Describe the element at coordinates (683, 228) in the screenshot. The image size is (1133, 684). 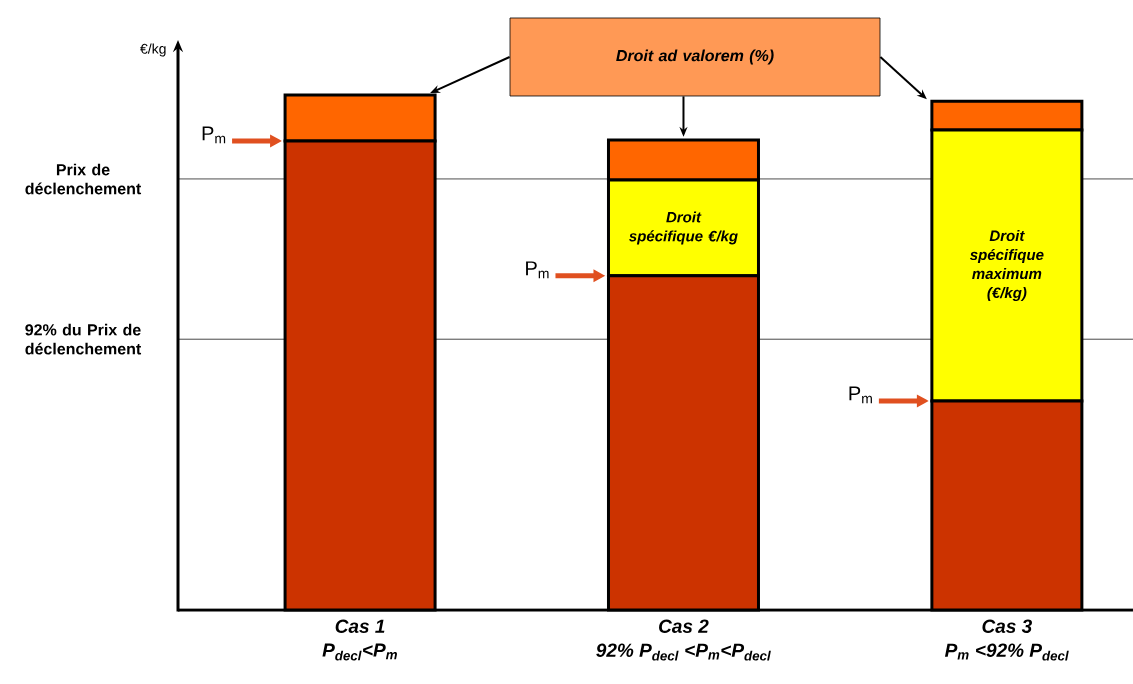
I see `annotation: Droit spécifique €/kg` at that location.